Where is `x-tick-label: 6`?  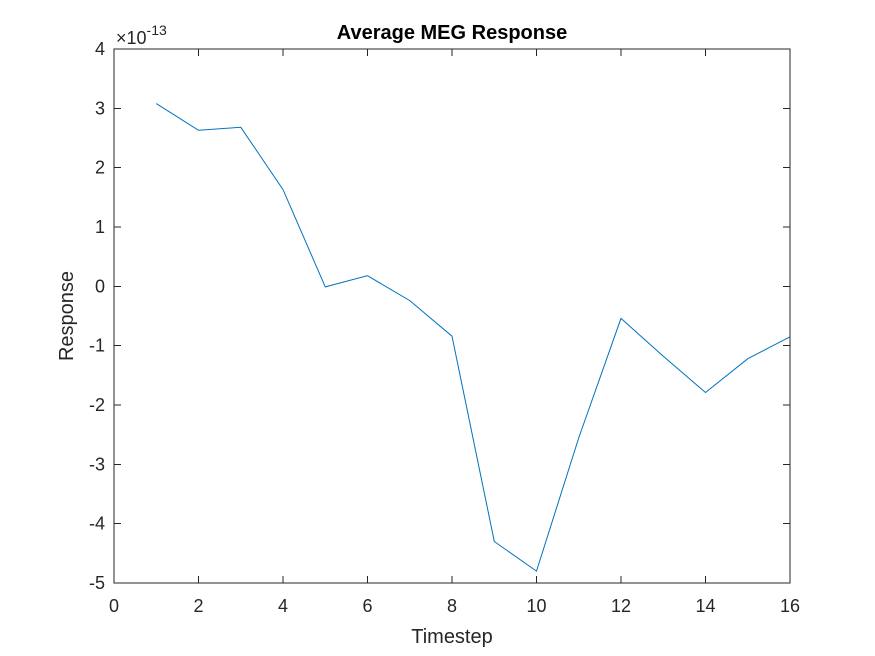
x-tick-label: 6 is located at coordinates (367, 606).